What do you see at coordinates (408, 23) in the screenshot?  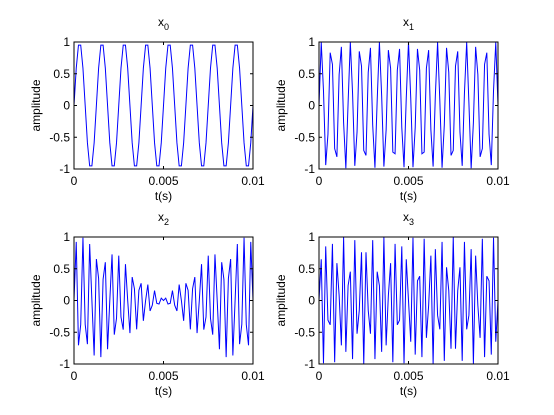 I see `plot-title: x1` at bounding box center [408, 23].